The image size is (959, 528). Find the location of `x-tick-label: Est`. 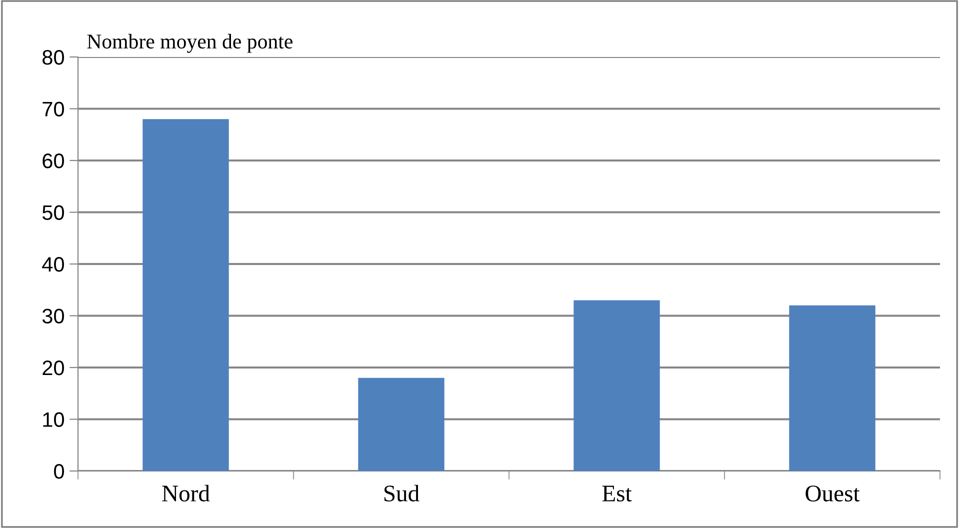

x-tick-label: Est is located at coordinates (617, 494).